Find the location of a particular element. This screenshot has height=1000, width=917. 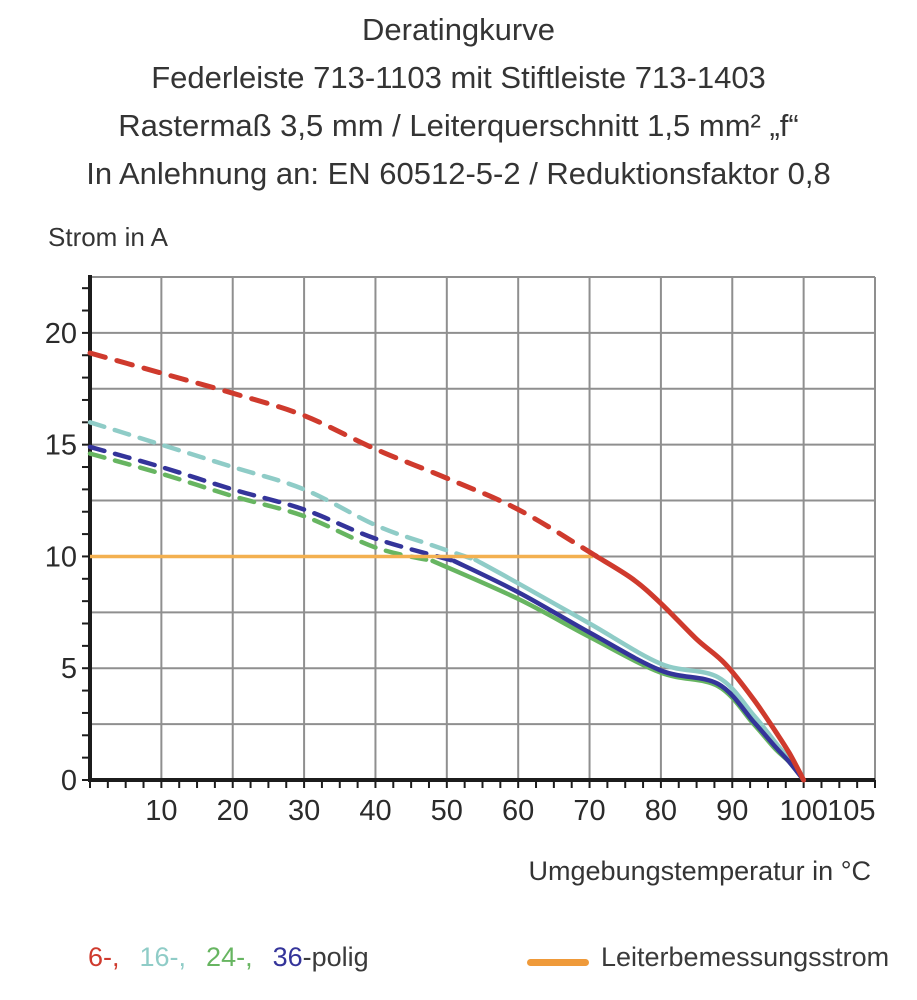

x-tick-label: 80 is located at coordinates (661, 811).